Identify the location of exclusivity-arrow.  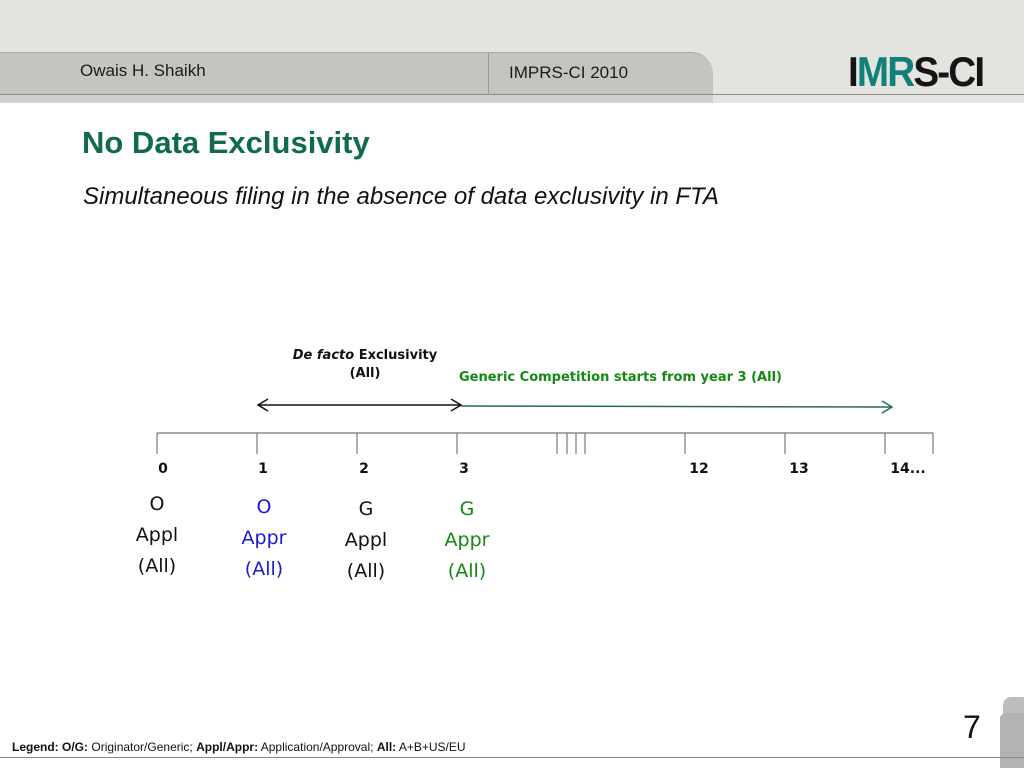
(359, 405).